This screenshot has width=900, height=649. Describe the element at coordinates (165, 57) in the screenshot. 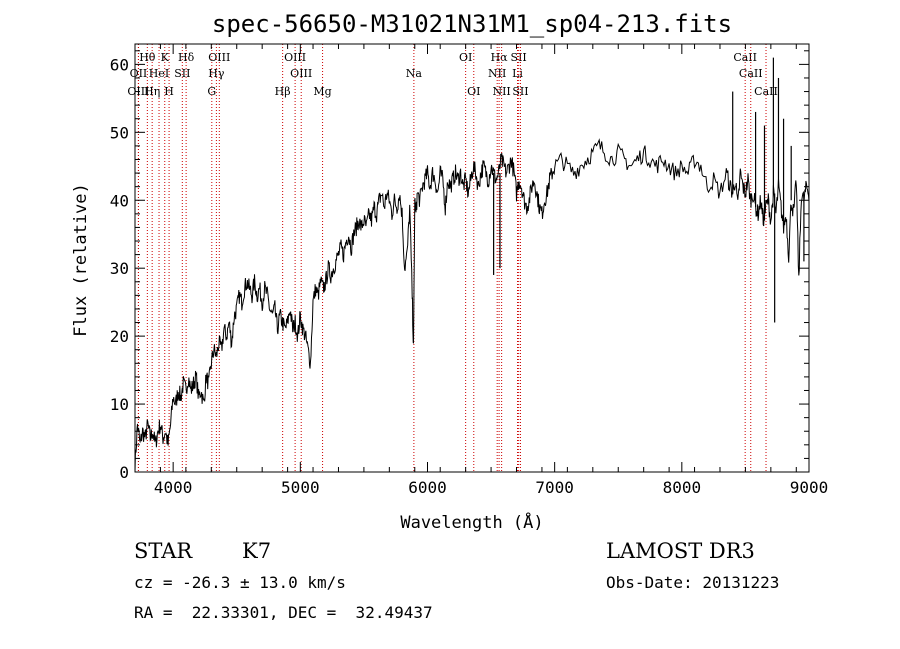

I see `line-label: K` at that location.